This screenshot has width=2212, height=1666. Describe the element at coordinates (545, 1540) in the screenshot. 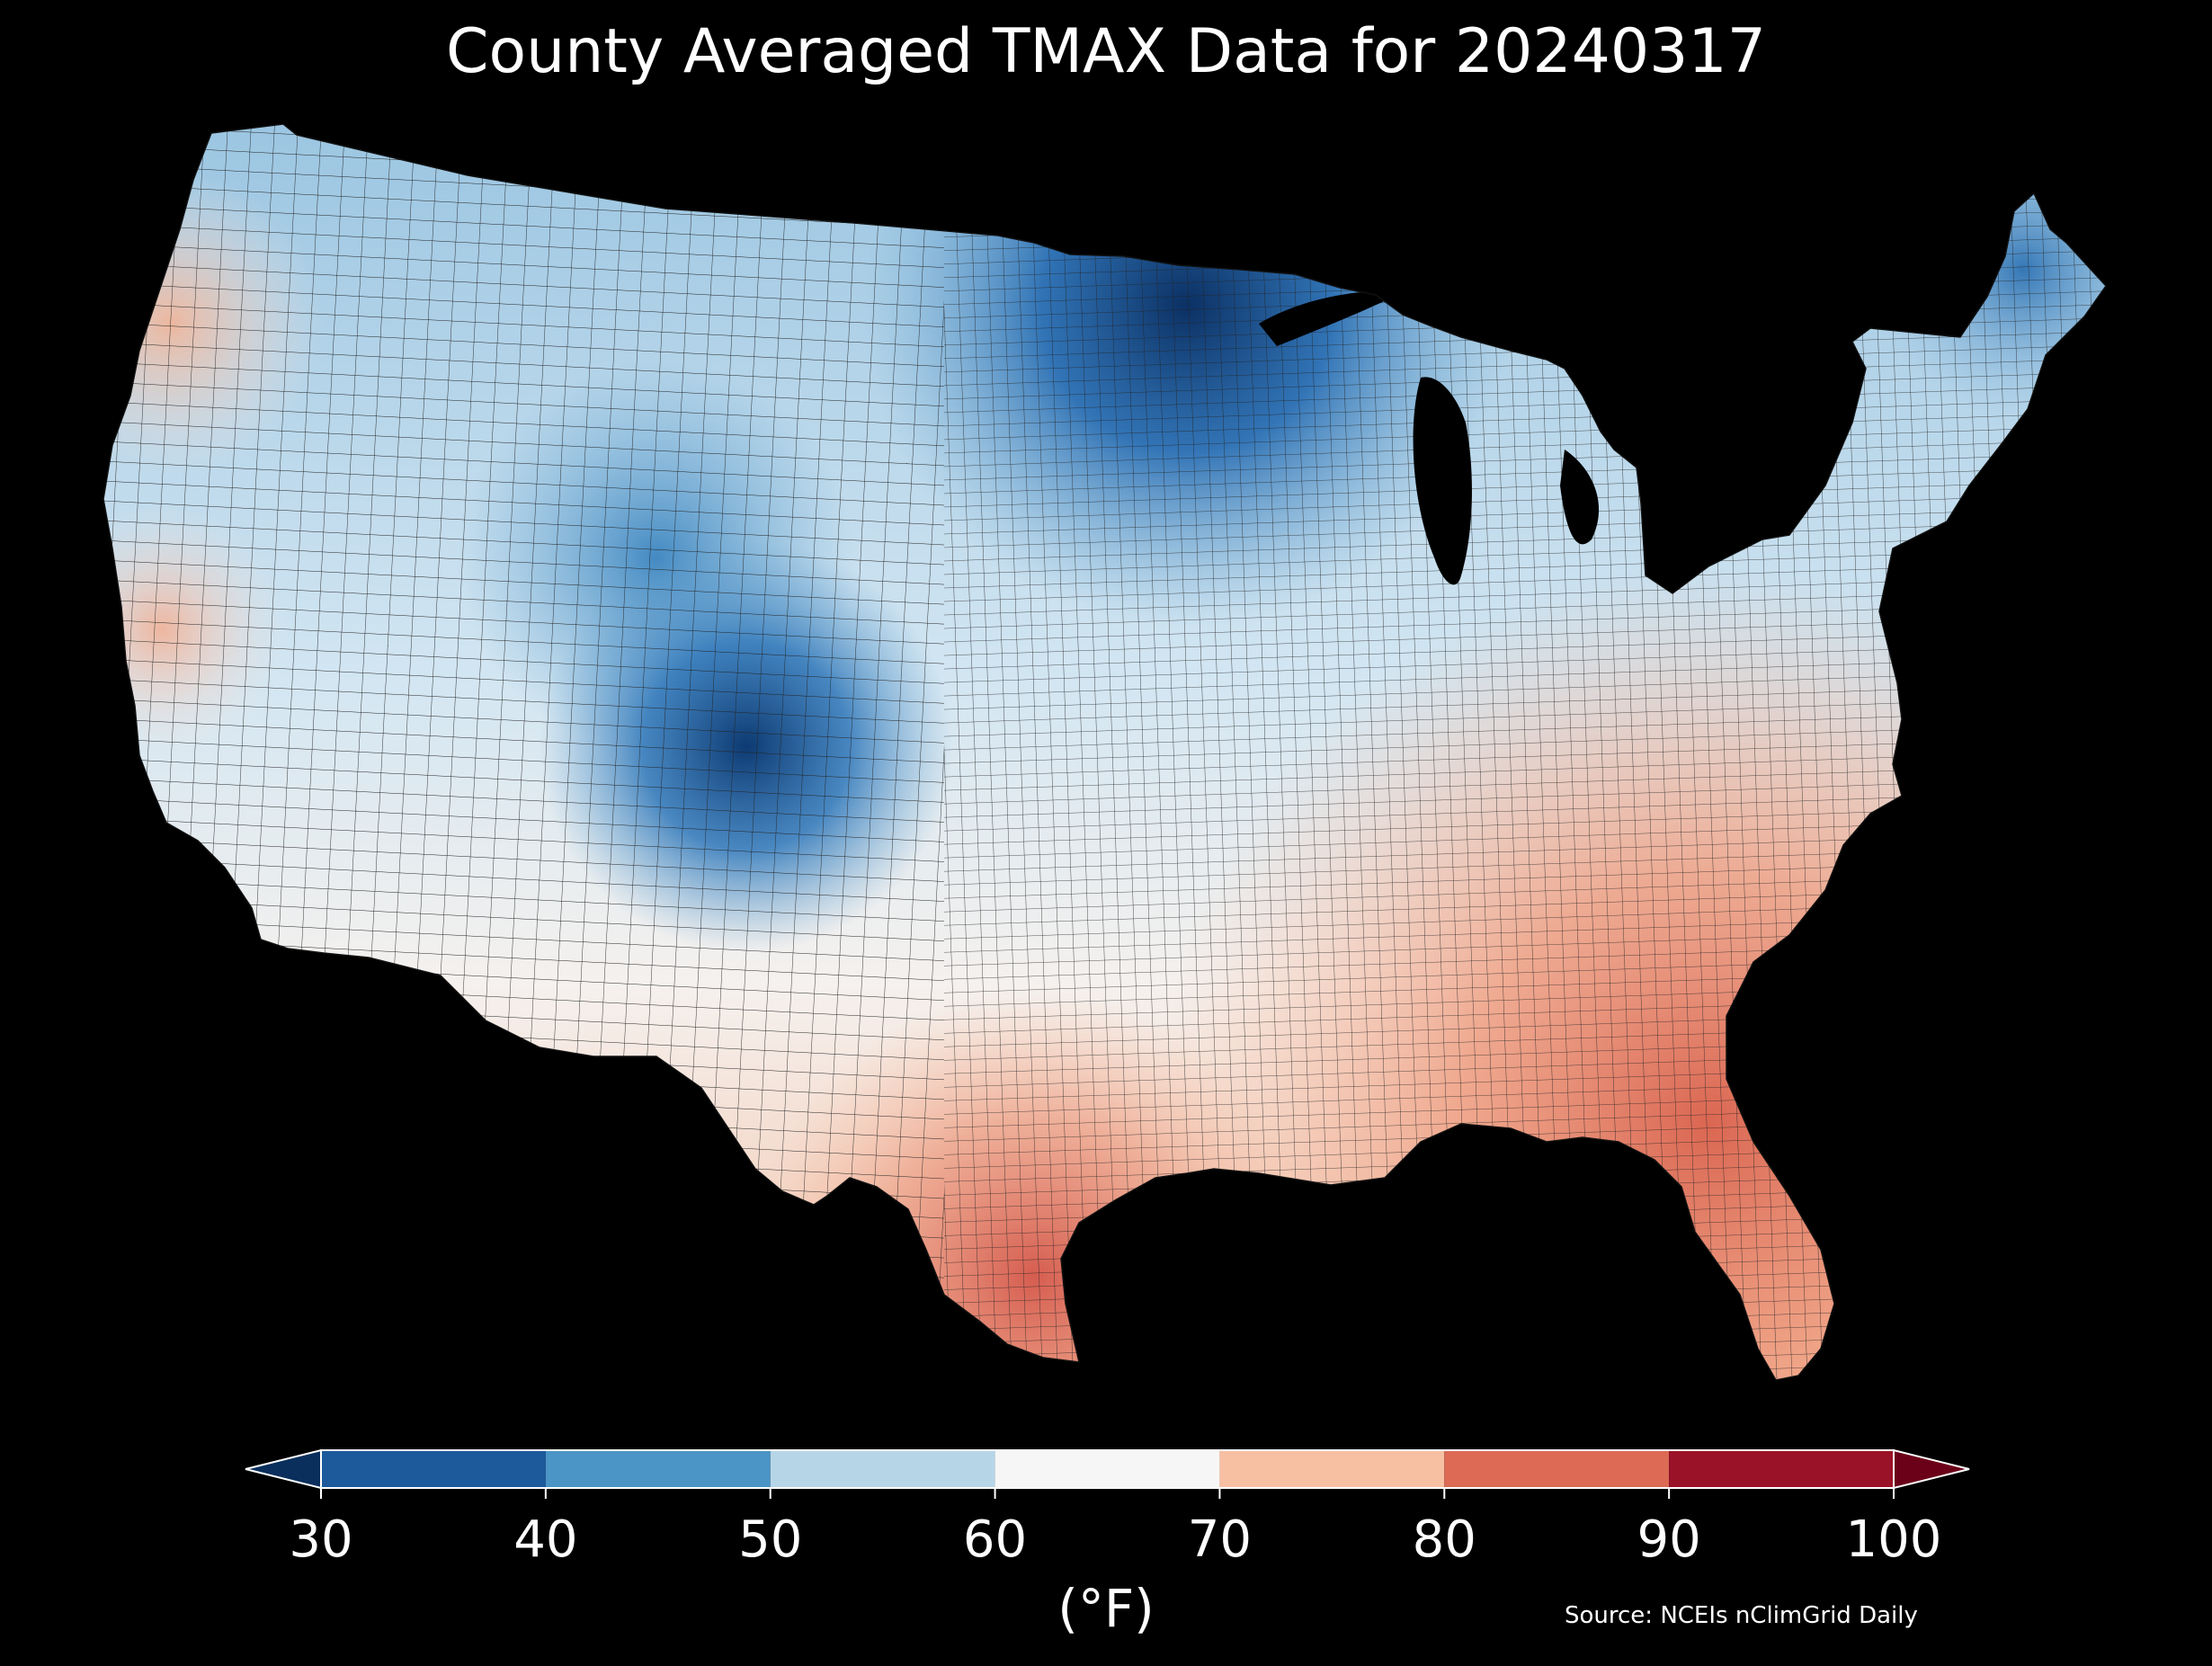

I see `colorbar-tick-label: 40` at that location.